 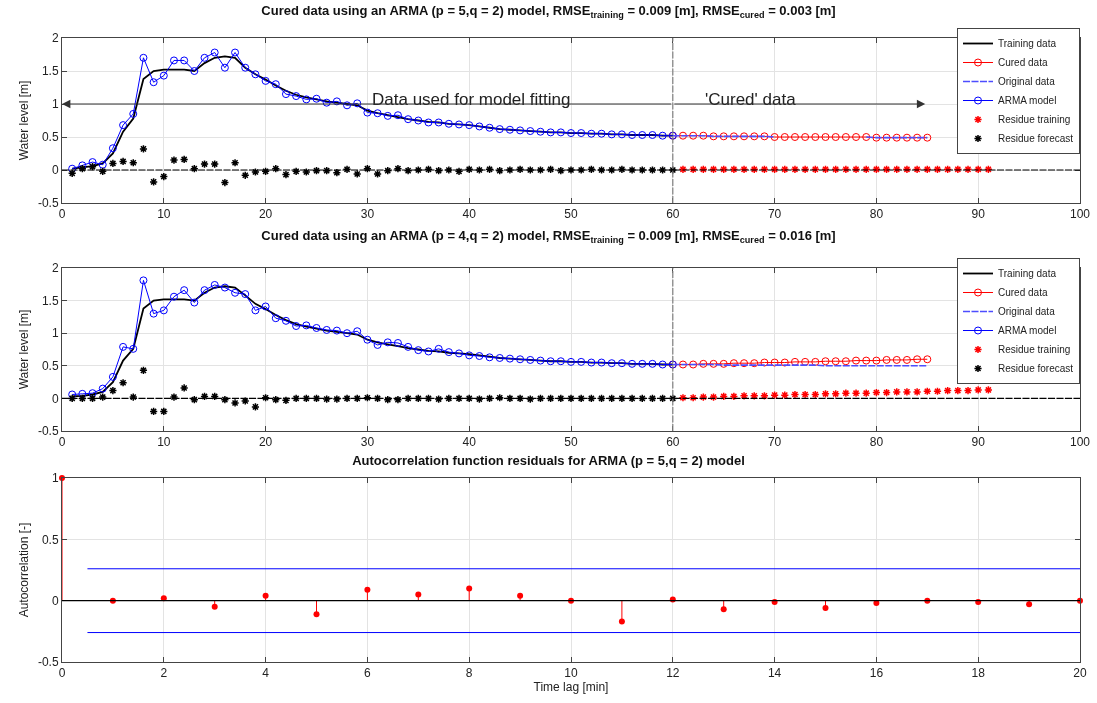 What do you see at coordinates (751, 99) in the screenshot?
I see `annotation: 'Cured' data` at bounding box center [751, 99].